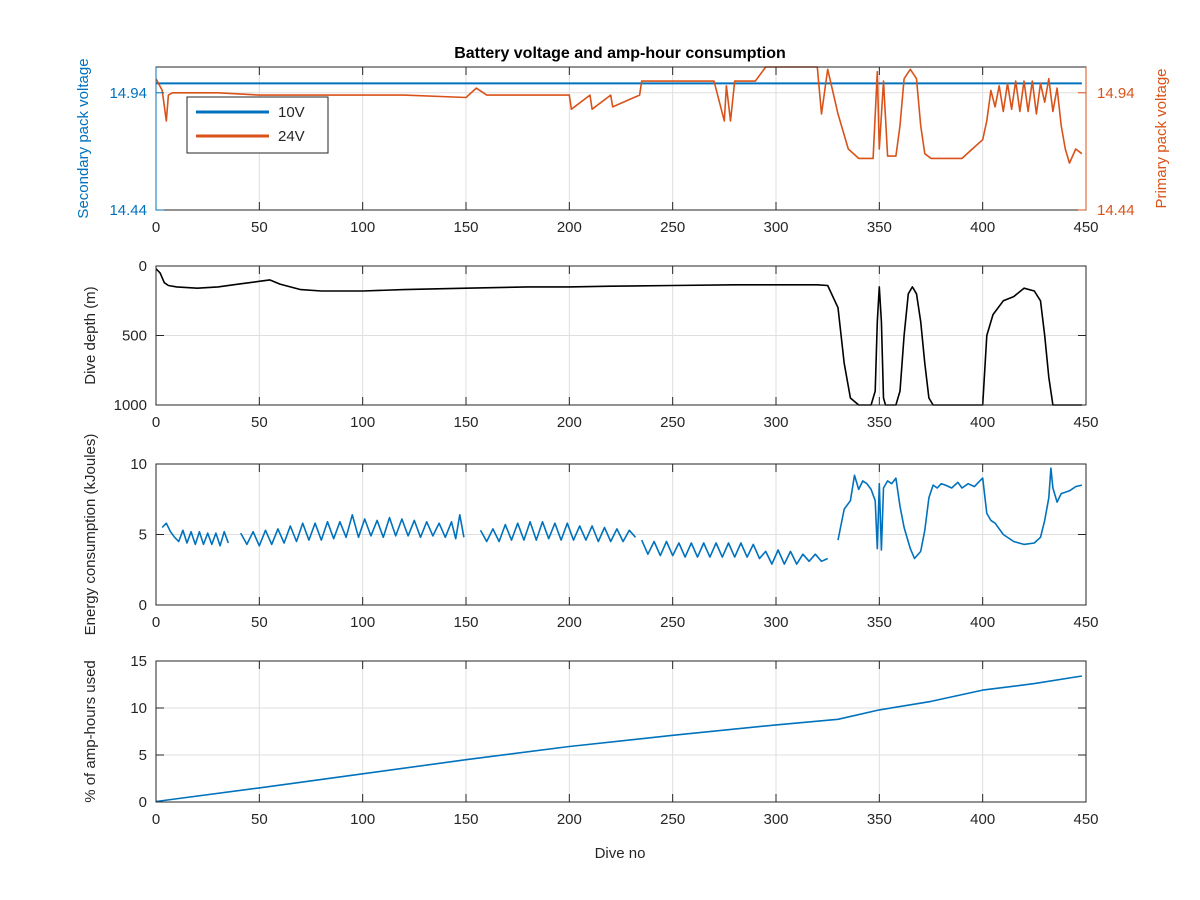 This screenshot has width=1200, height=900. Describe the element at coordinates (134, 336) in the screenshot. I see `y-tick-label: 500` at that location.